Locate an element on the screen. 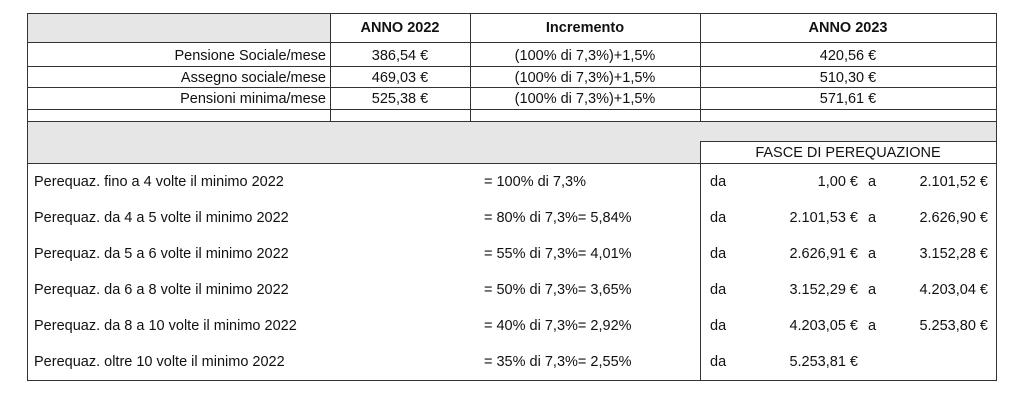  band-to: 4.203,04 € is located at coordinates (953, 290).